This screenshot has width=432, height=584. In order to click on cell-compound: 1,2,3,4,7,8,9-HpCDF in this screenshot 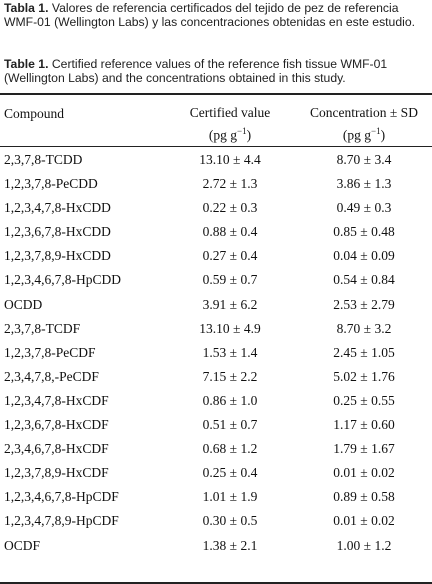, I will do `click(61, 521)`.